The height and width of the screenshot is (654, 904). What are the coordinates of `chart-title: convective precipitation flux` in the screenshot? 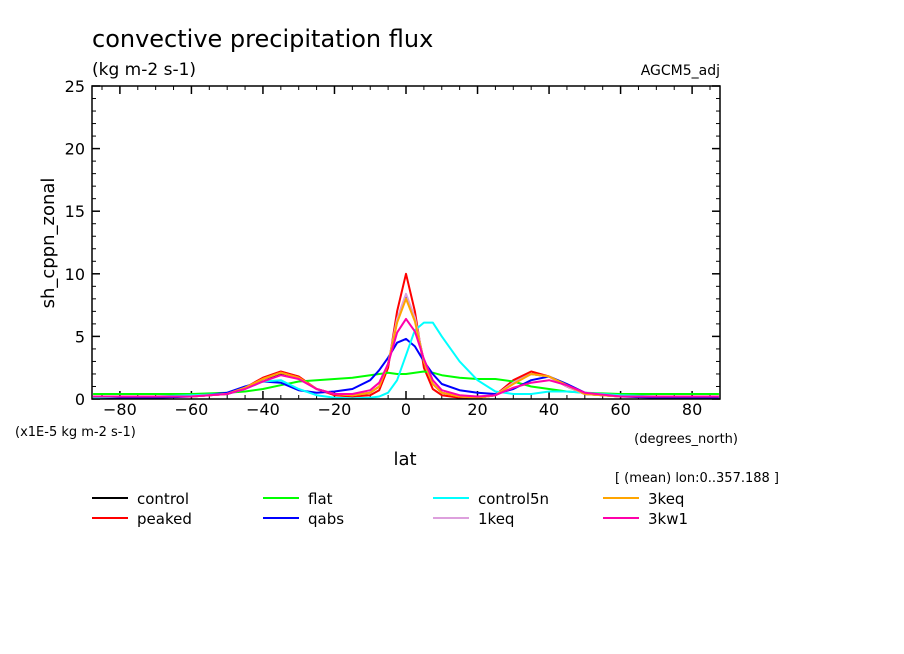 It's located at (262, 39).